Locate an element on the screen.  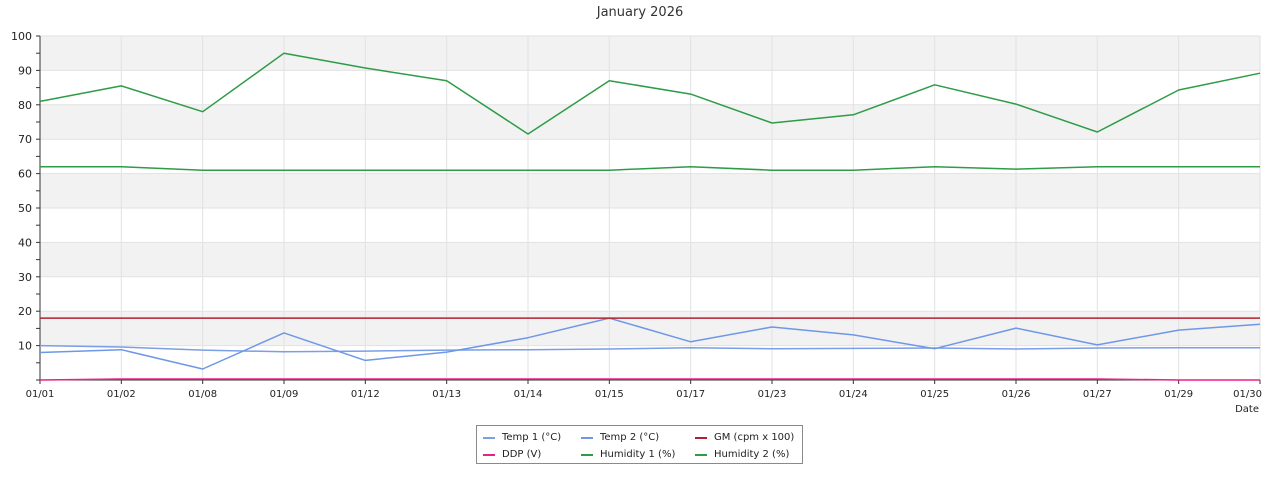
y-tick-label: 80 is located at coordinates (25, 105).